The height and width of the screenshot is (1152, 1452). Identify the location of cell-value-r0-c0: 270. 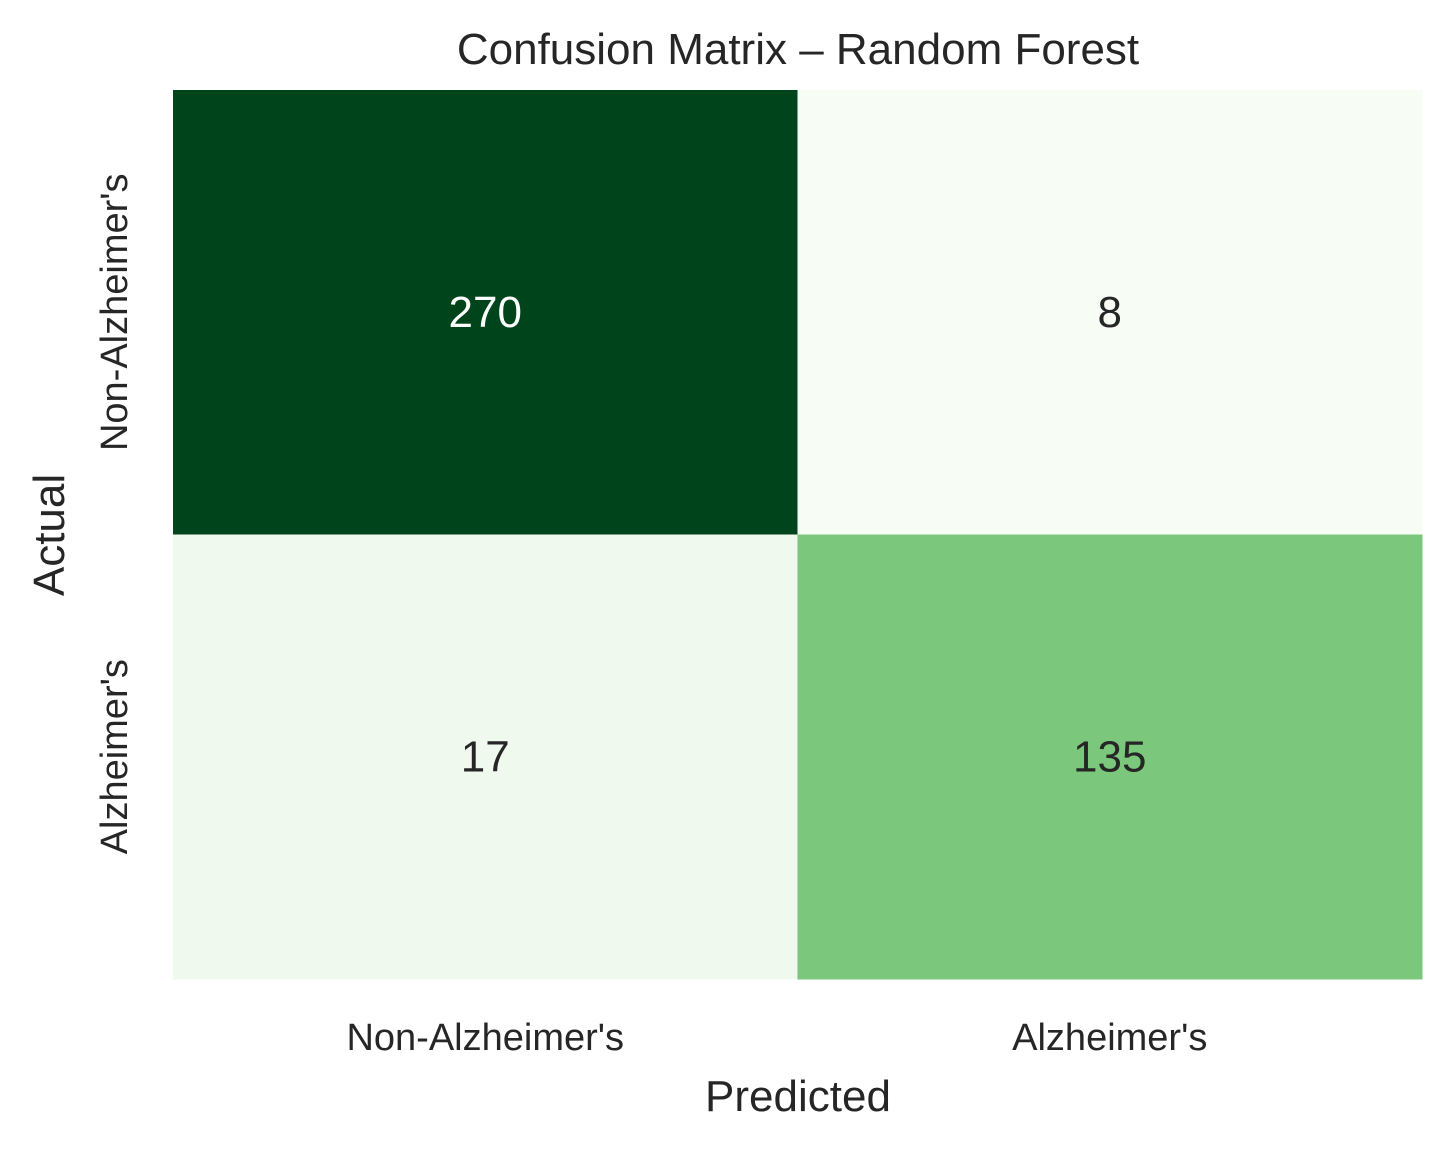
(485, 312).